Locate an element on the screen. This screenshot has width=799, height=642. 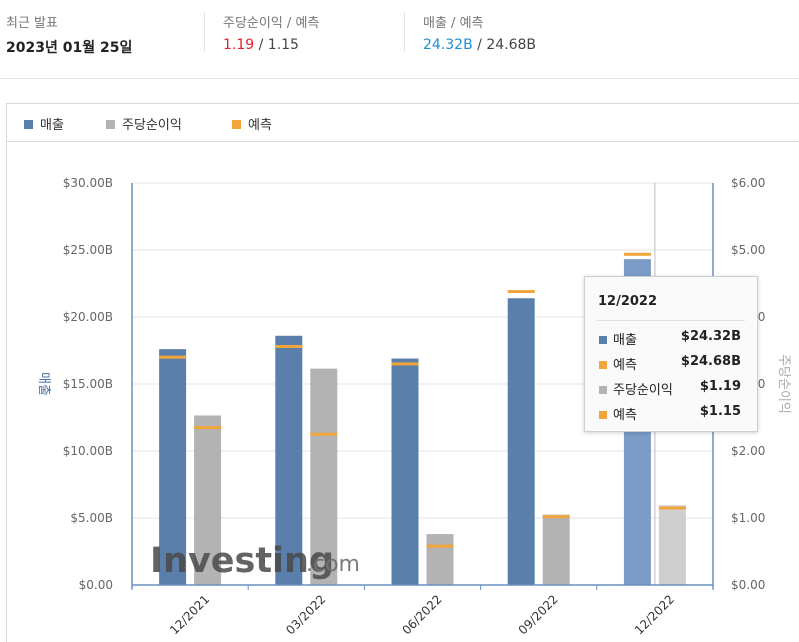
latest-release-label: 최근 발표 is located at coordinates (32, 23).